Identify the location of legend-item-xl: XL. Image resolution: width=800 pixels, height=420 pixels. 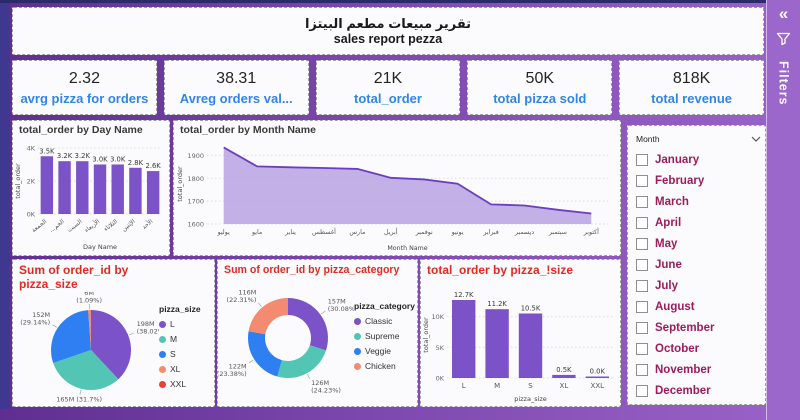
(180, 369).